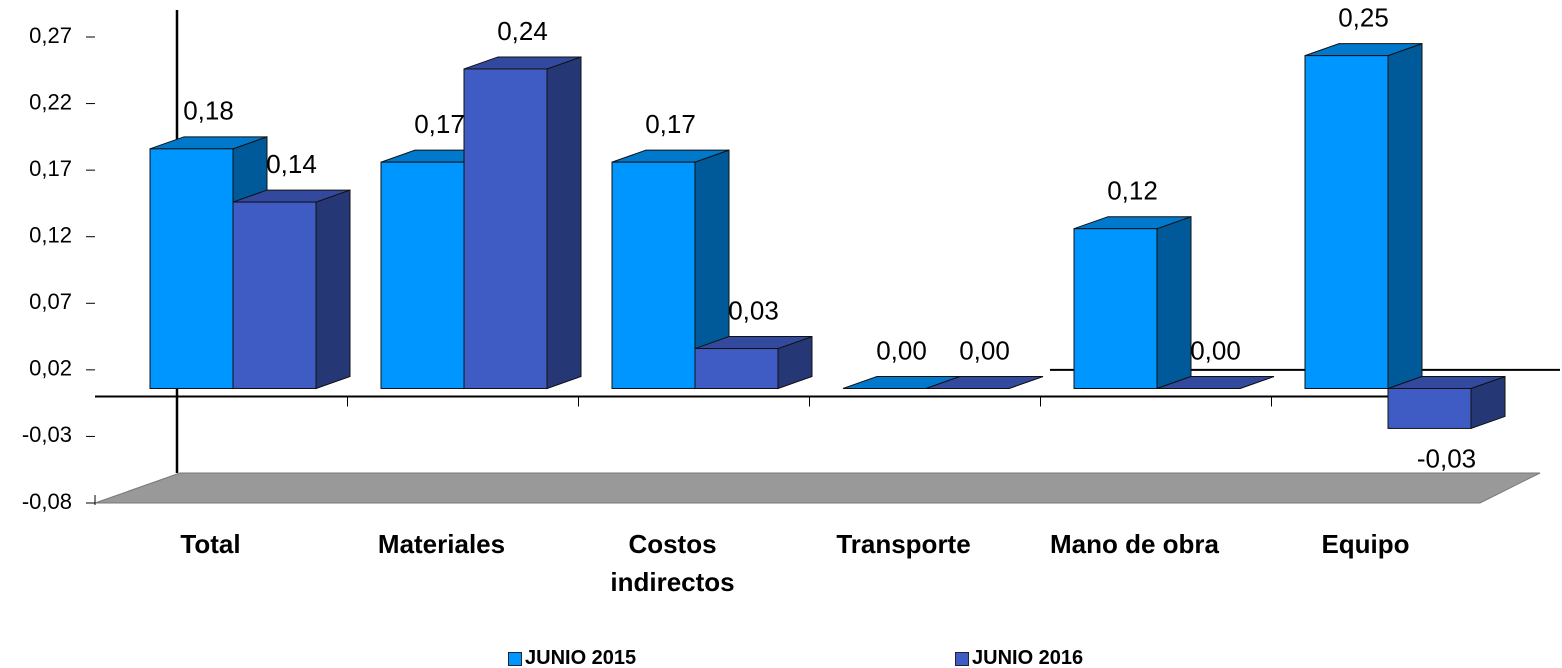 The height and width of the screenshot is (668, 1562). Describe the element at coordinates (672, 563) in the screenshot. I see `x-tick-label: Costos indirectos` at that location.